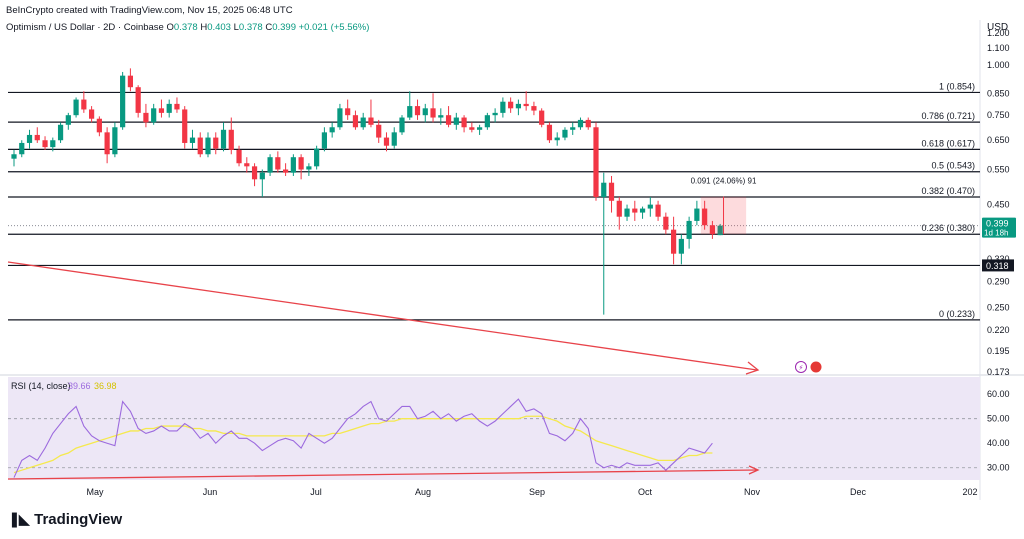 This screenshot has height=539, width=1024. I want to click on rsi-ma-line, so click(363, 444).